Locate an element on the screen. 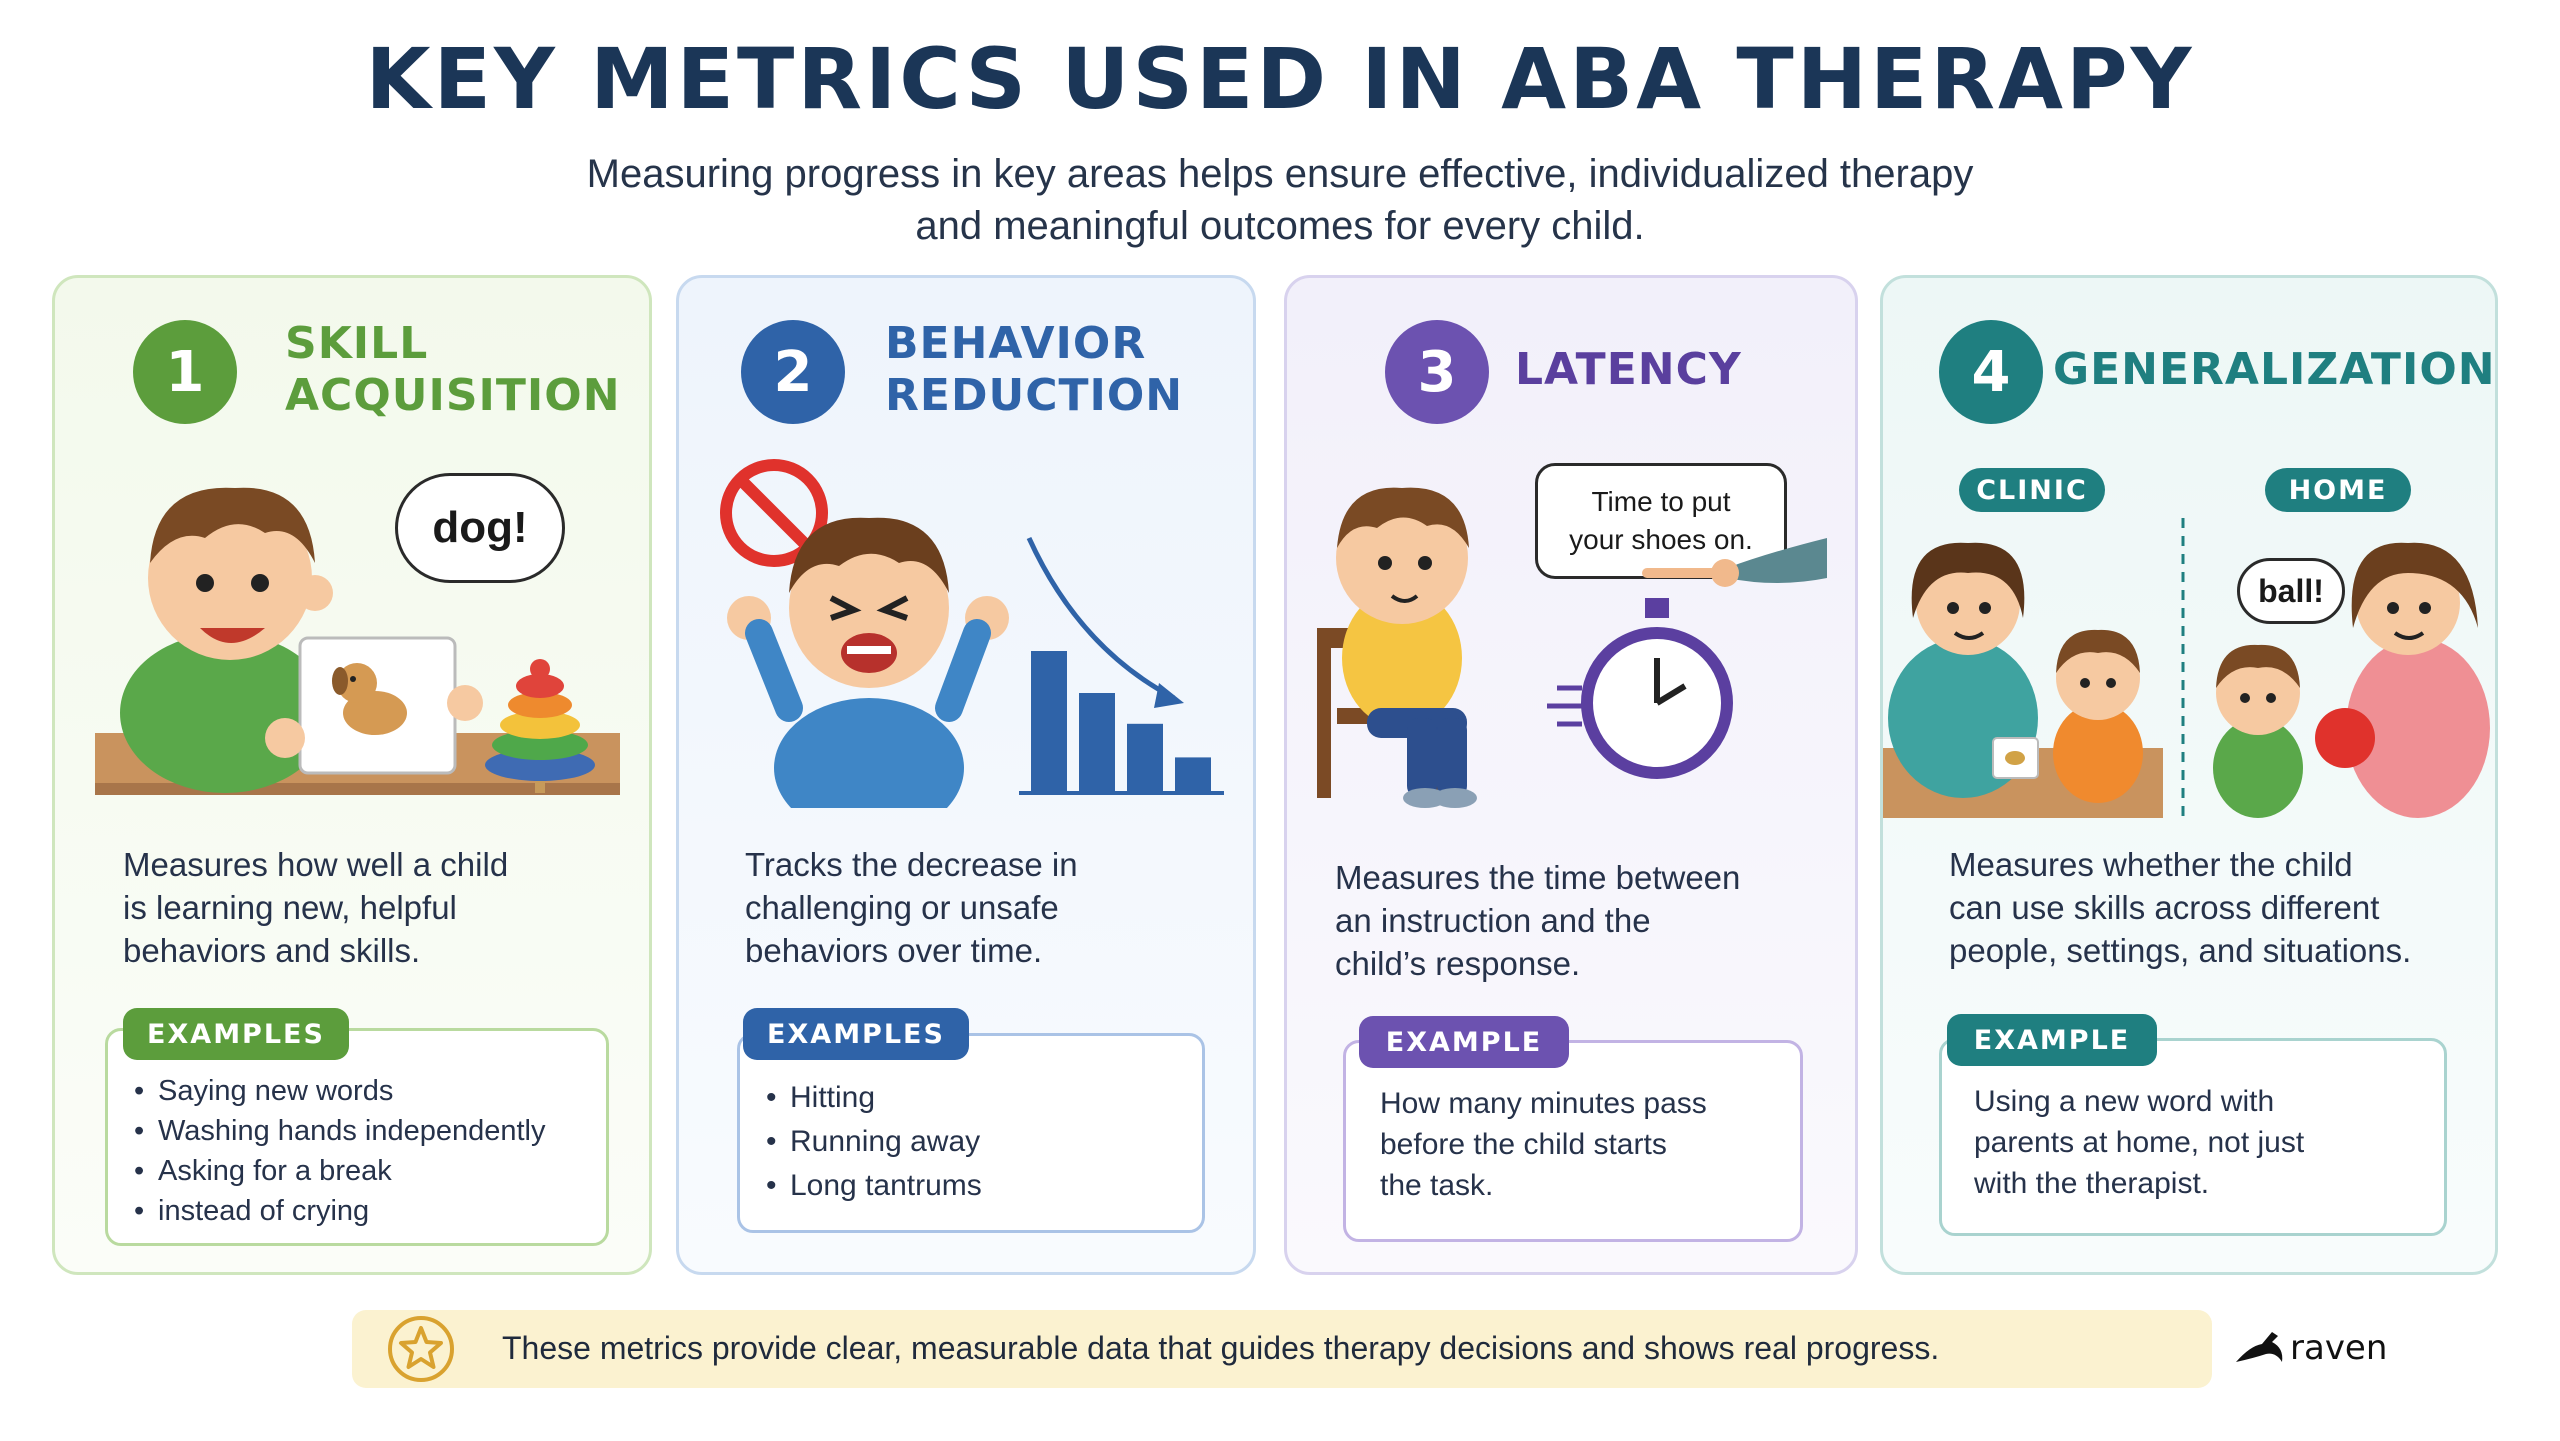 Image resolution: width=2560 pixels, height=1441 pixels. brand-name: raven is located at coordinates (2339, 1348).